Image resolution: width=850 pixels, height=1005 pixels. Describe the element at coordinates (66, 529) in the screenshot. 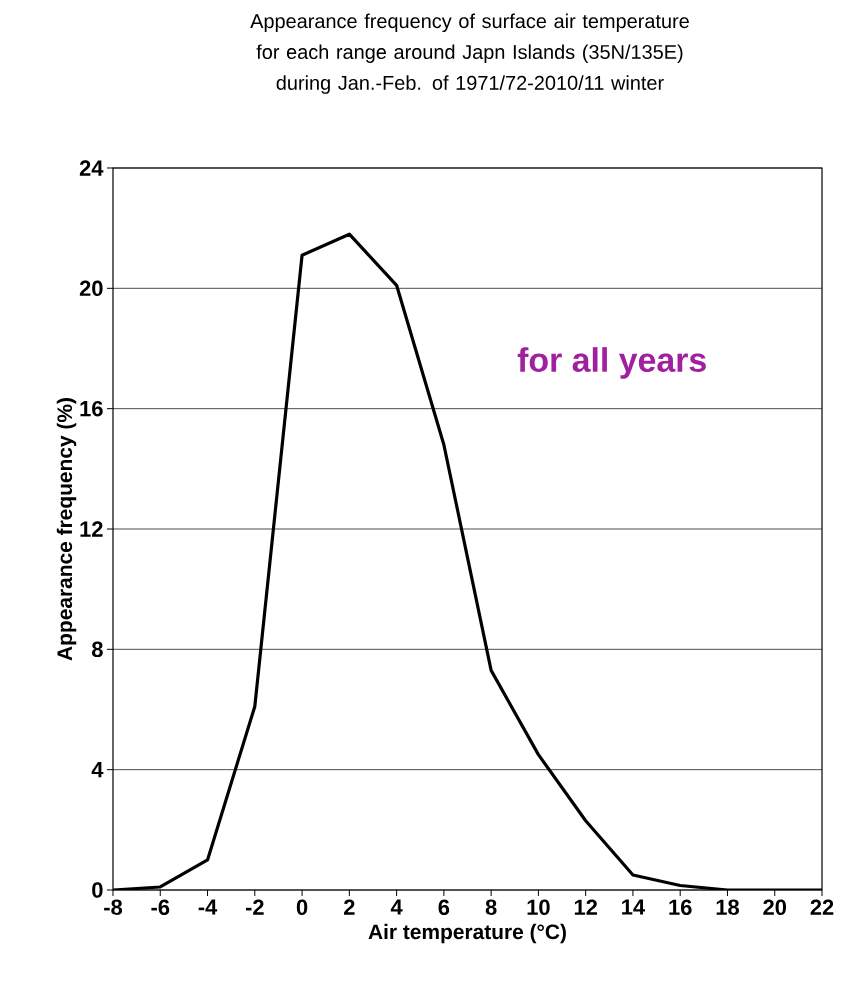

I see `y-axis-title: Appearance frequency (%)` at that location.